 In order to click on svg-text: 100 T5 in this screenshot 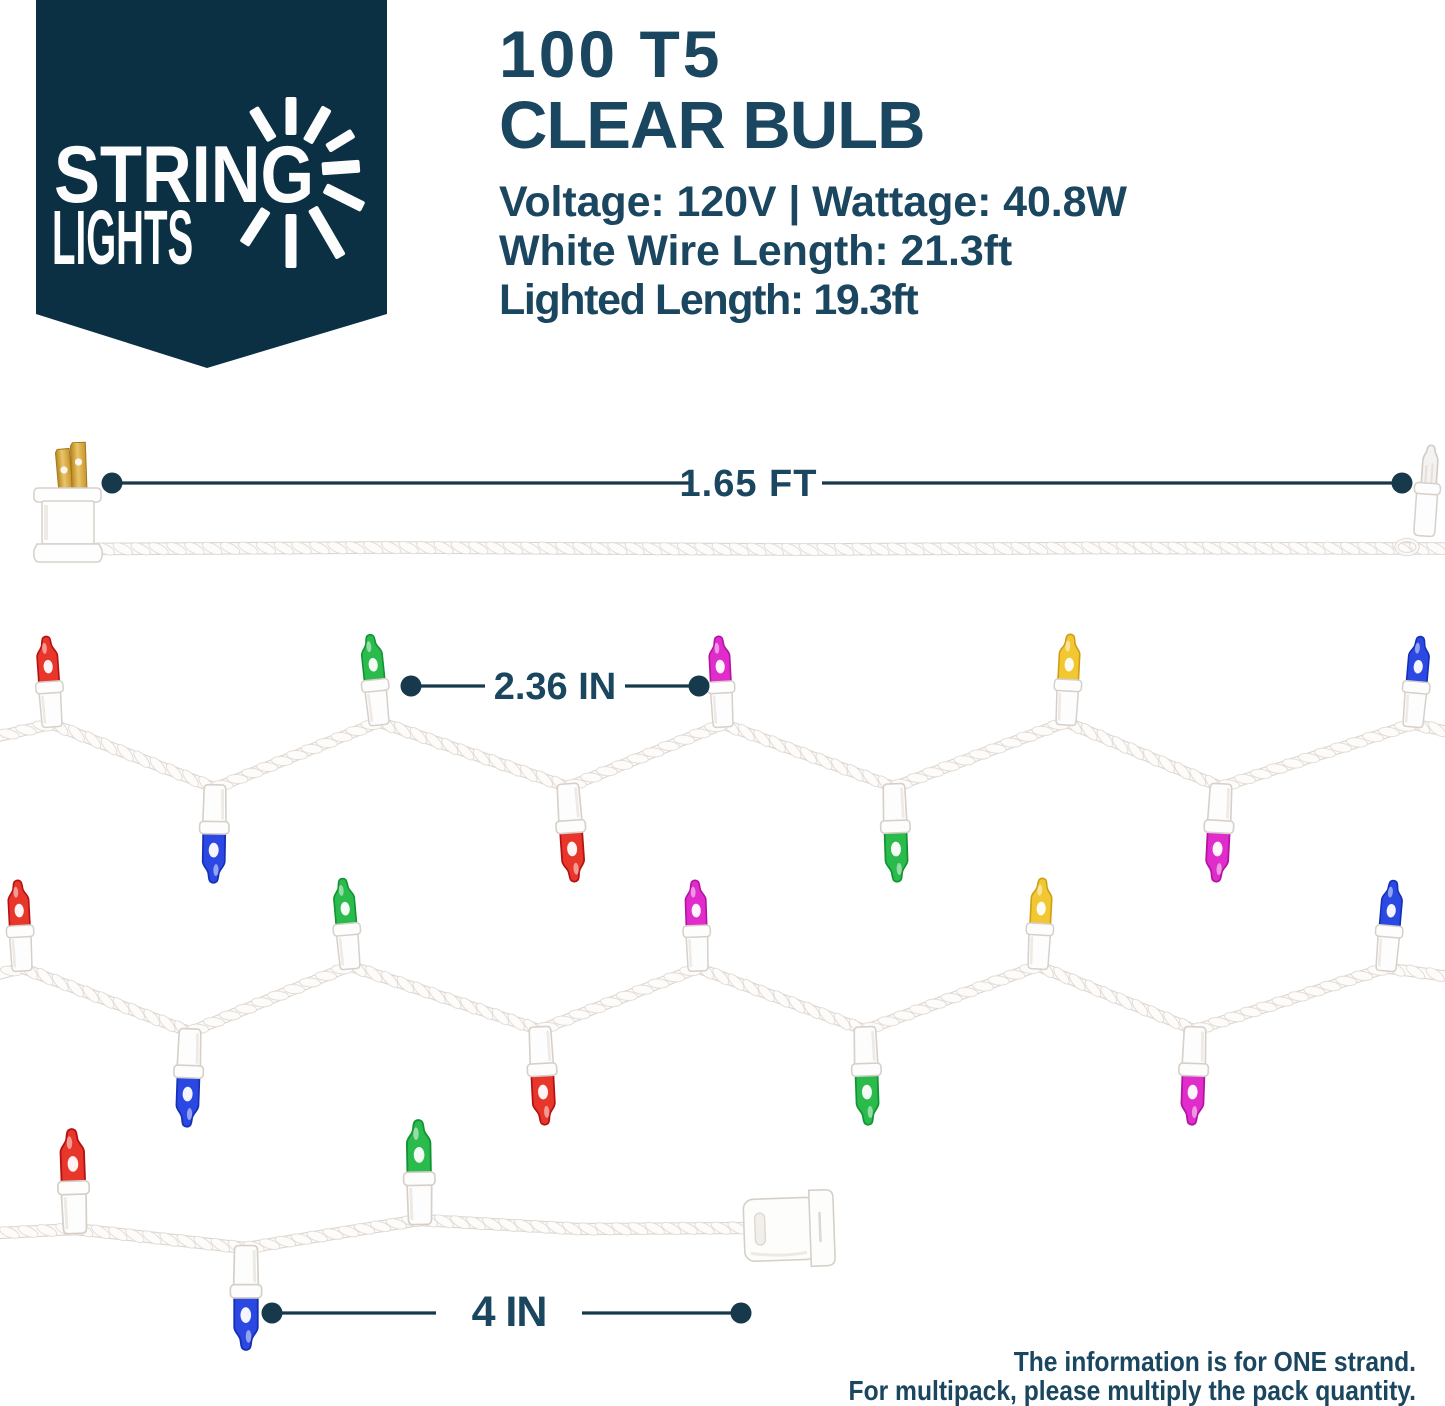, I will do `click(610, 54)`.